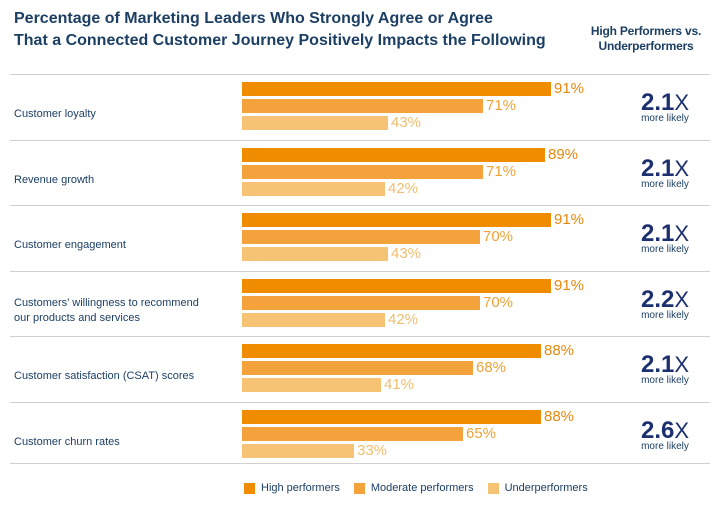 The height and width of the screenshot is (513, 720). I want to click on legend-swatch-high, so click(249, 488).